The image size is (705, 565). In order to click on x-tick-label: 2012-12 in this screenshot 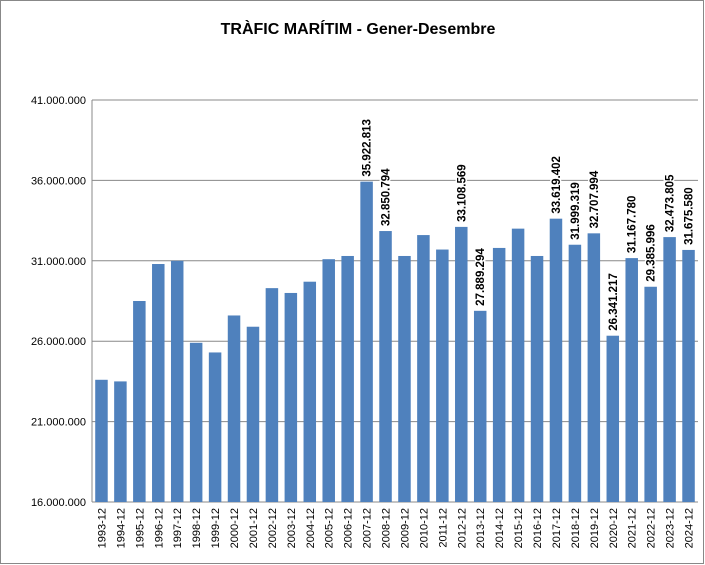, I will do `click(462, 528)`.